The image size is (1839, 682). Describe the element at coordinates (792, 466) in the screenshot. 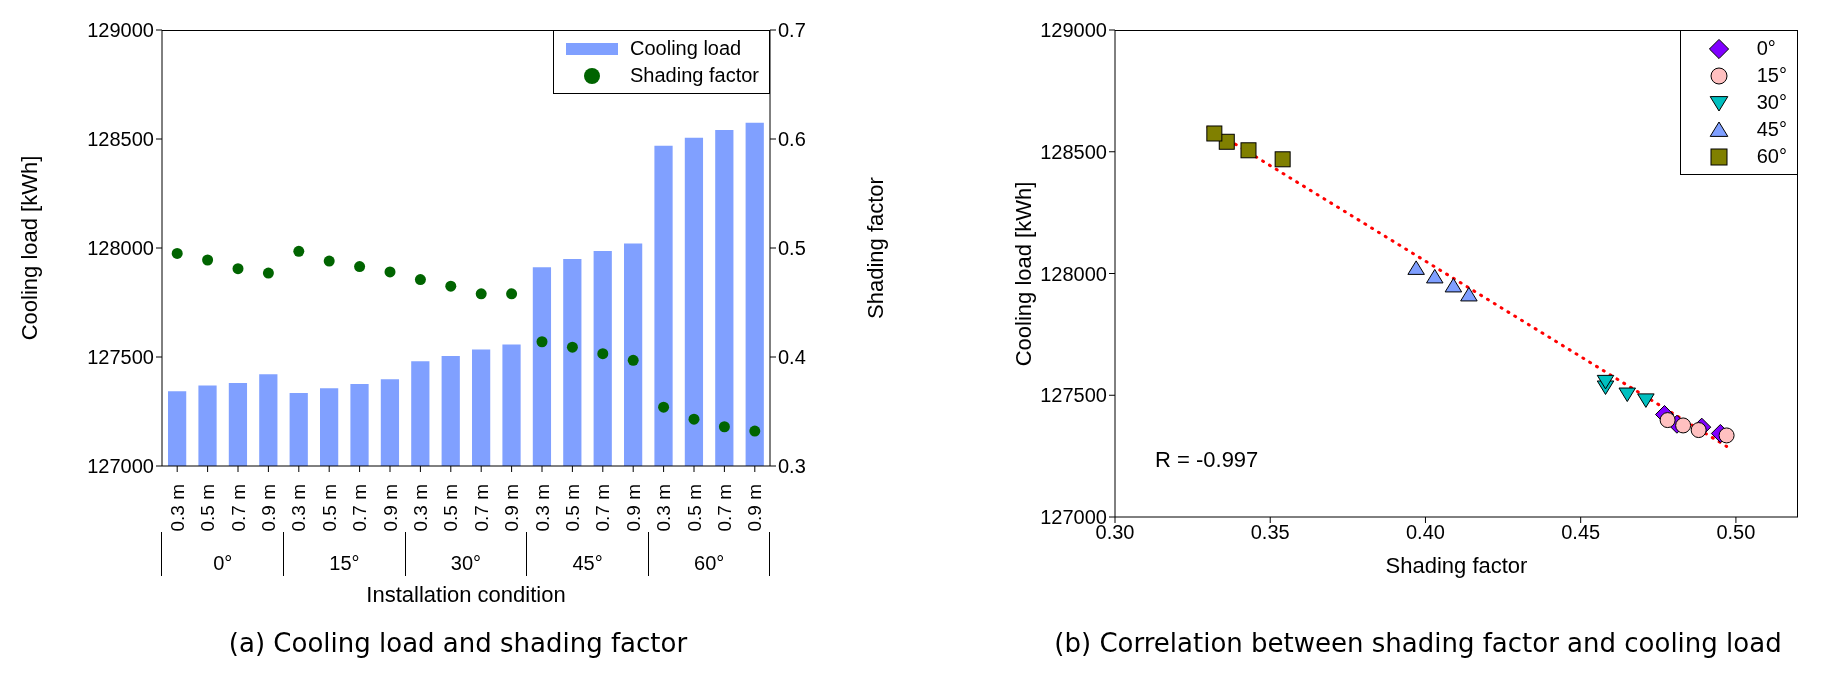

I see `y2-tick-label: 0.3` at that location.